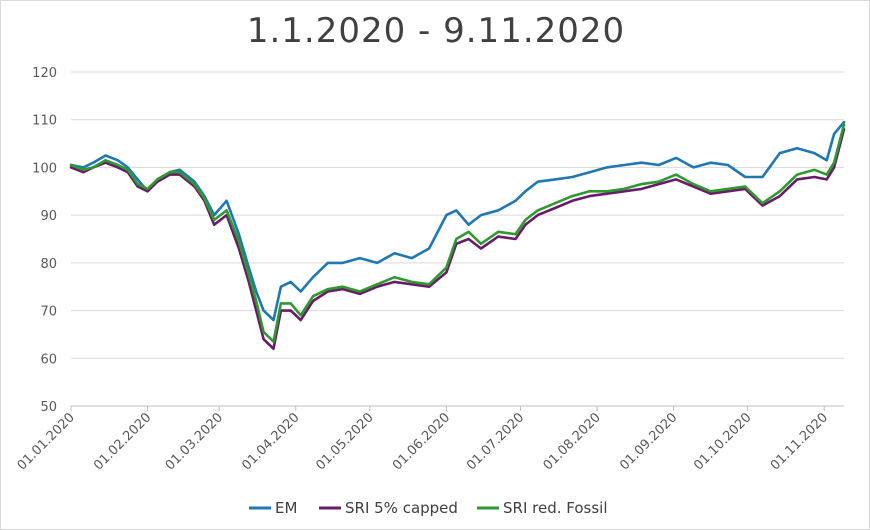  Describe the element at coordinates (270, 441) in the screenshot. I see `x-tick-label: 01.04.2020` at that location.